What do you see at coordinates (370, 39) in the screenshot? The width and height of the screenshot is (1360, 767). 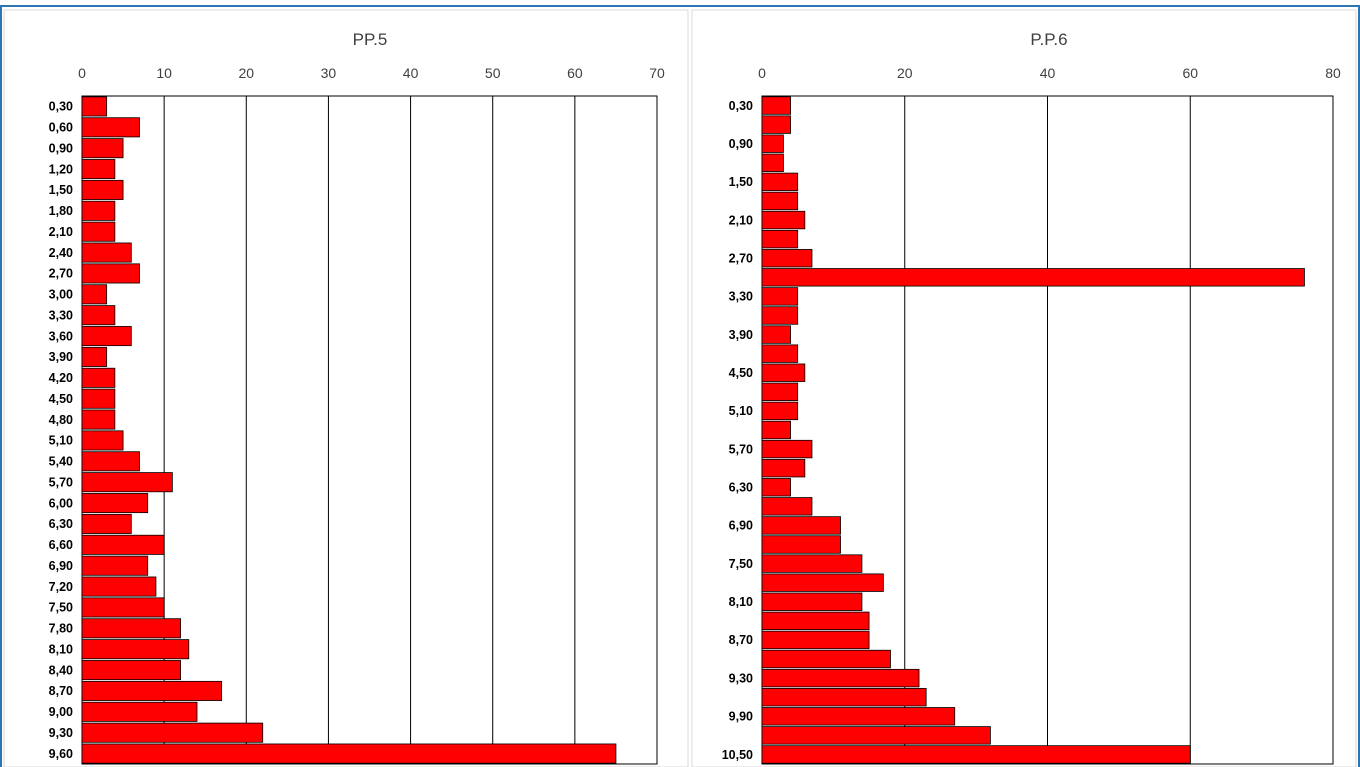 I see `chart-title: PP.5` at bounding box center [370, 39].